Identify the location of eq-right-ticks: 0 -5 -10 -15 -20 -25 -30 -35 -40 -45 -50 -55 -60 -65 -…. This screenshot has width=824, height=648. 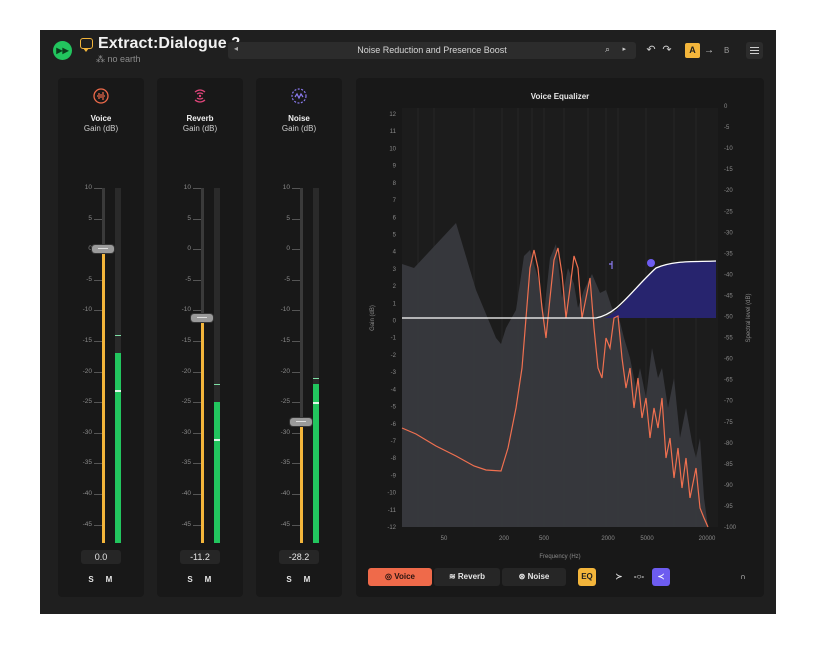
(730, 317).